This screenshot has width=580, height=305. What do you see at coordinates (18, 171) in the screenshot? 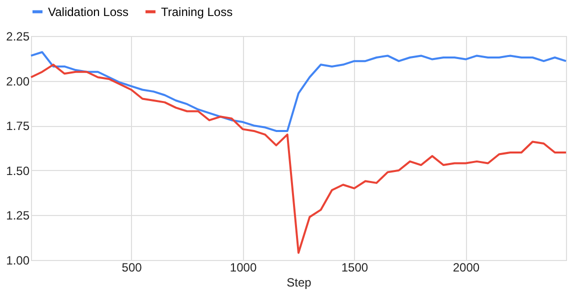
I see `y-tick-label: 1.50` at bounding box center [18, 171].